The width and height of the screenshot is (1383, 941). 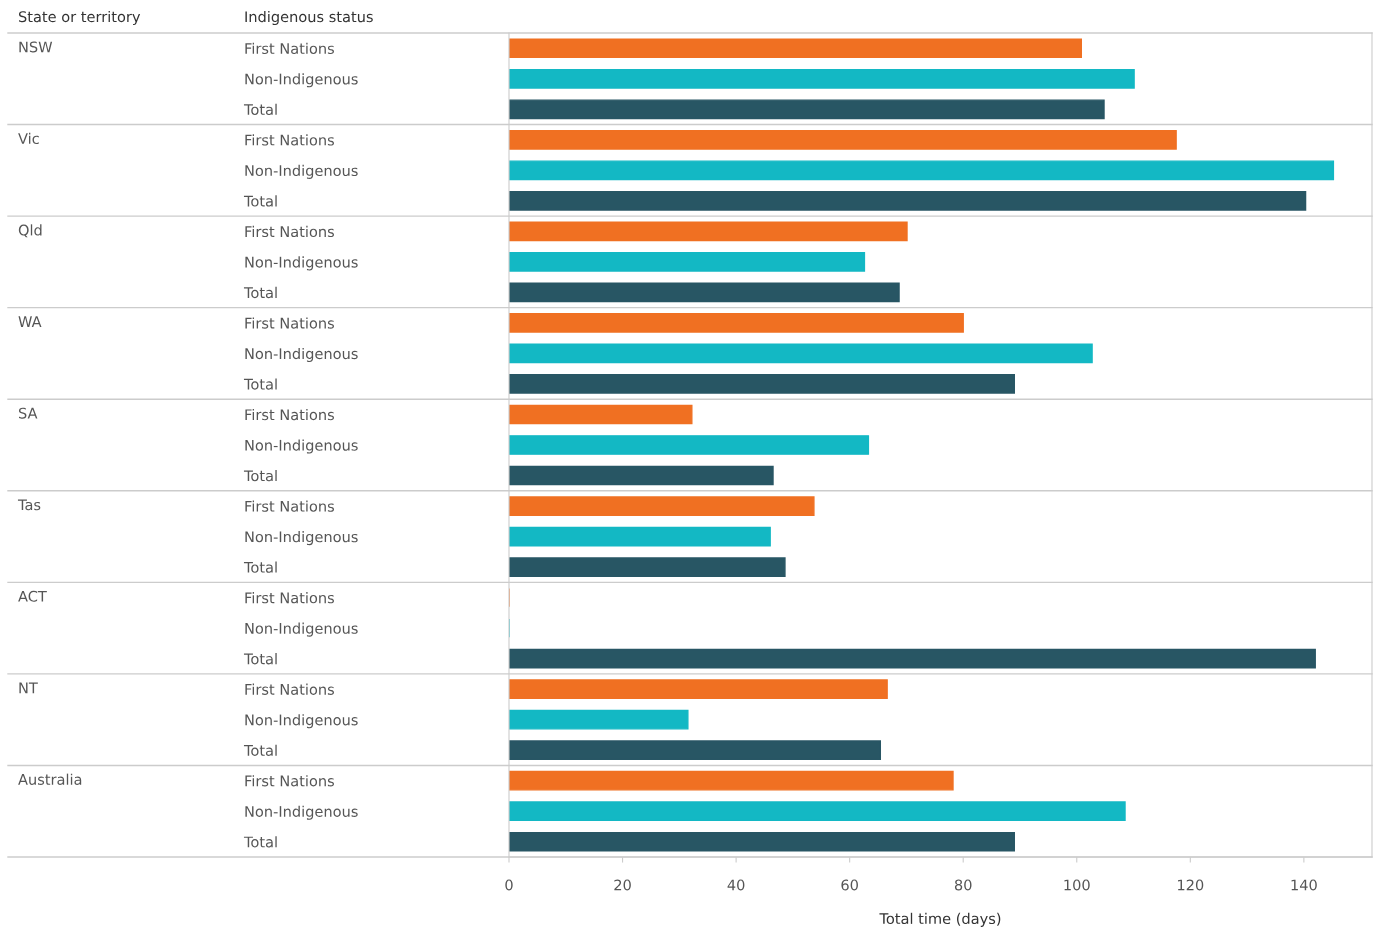 What do you see at coordinates (940, 919) in the screenshot?
I see `x-axis-title: Total time (days)` at bounding box center [940, 919].